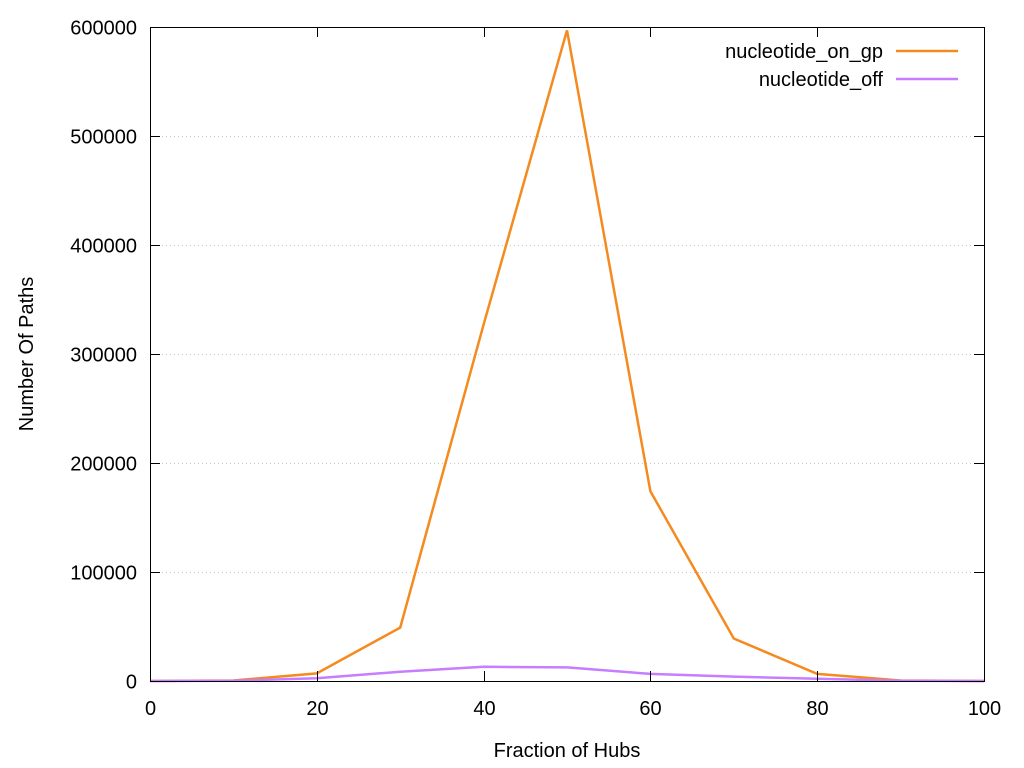 Image resolution: width=1024 pixels, height=768 pixels. Describe the element at coordinates (567, 751) in the screenshot. I see `x-axis-title: Fraction of Hubs` at that location.